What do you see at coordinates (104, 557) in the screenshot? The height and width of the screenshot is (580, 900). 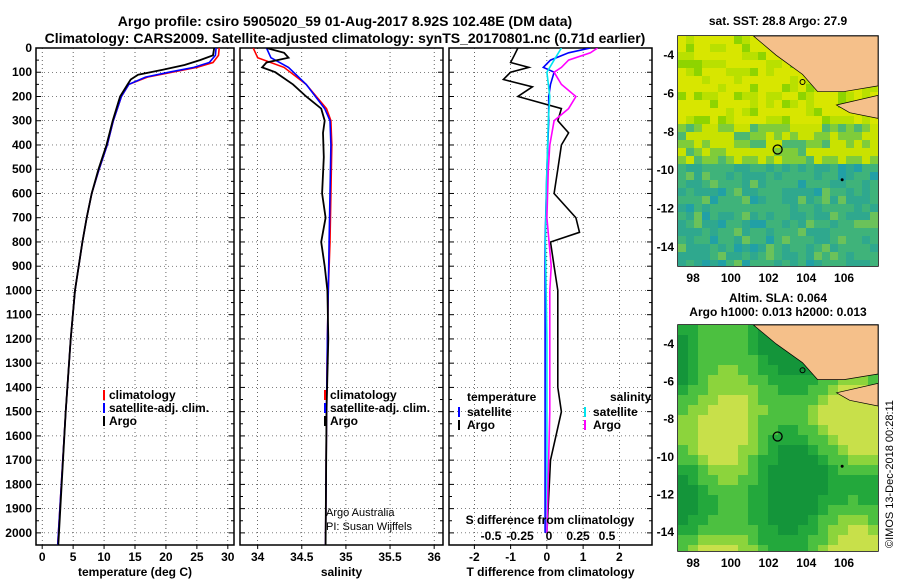 I see `x-tick-label: 10` at bounding box center [104, 557].